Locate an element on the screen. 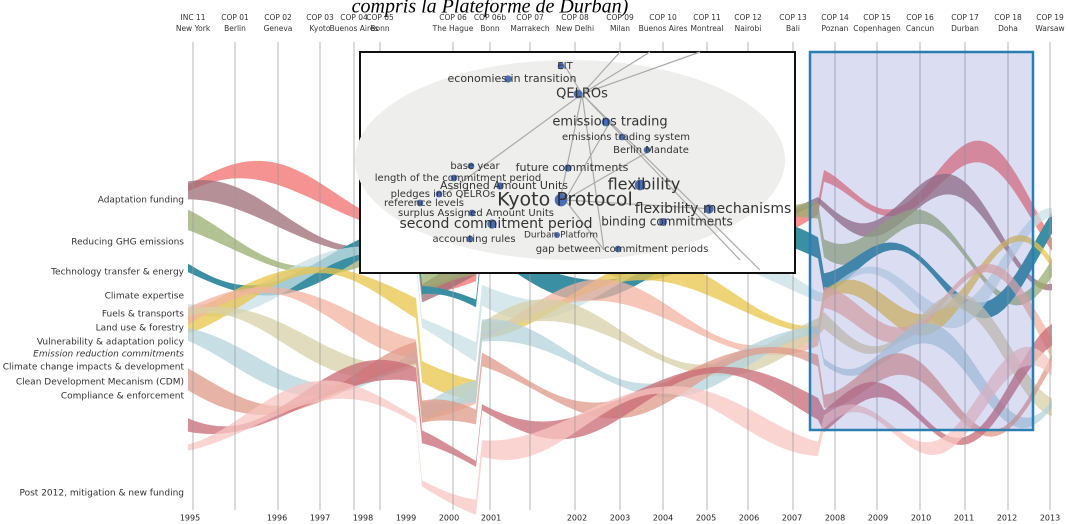  conference-code: COP 13 is located at coordinates (793, 17).